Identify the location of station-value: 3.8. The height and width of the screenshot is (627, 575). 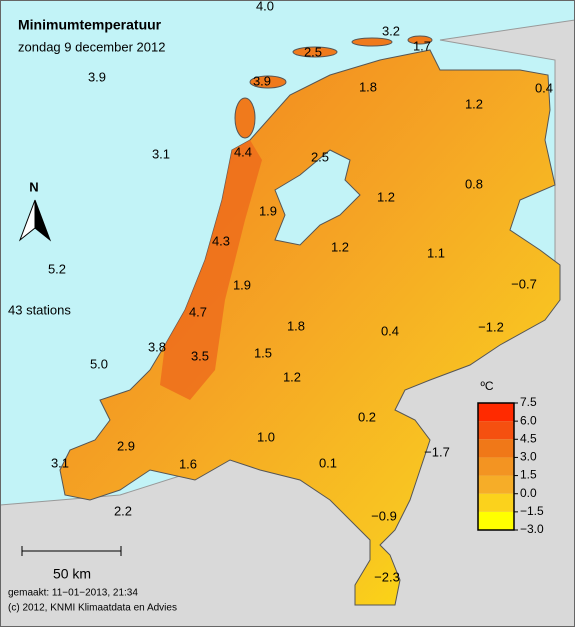
(157, 346).